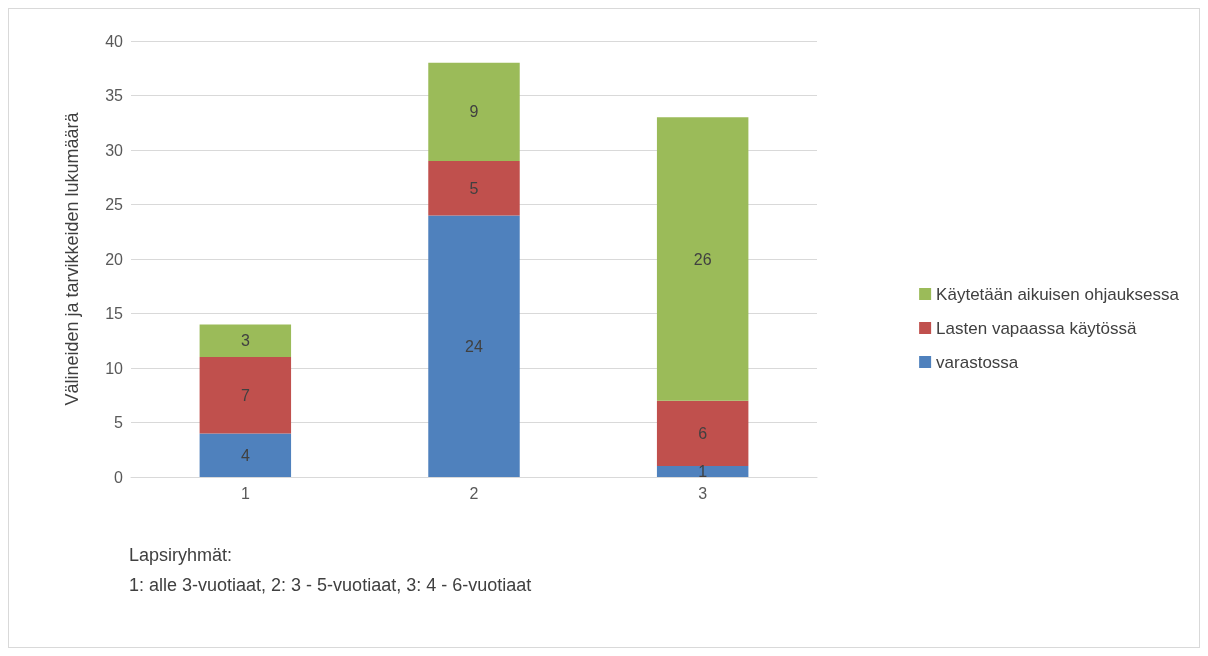  What do you see at coordinates (119, 477) in the screenshot?
I see `y-tick-label: 0` at bounding box center [119, 477].